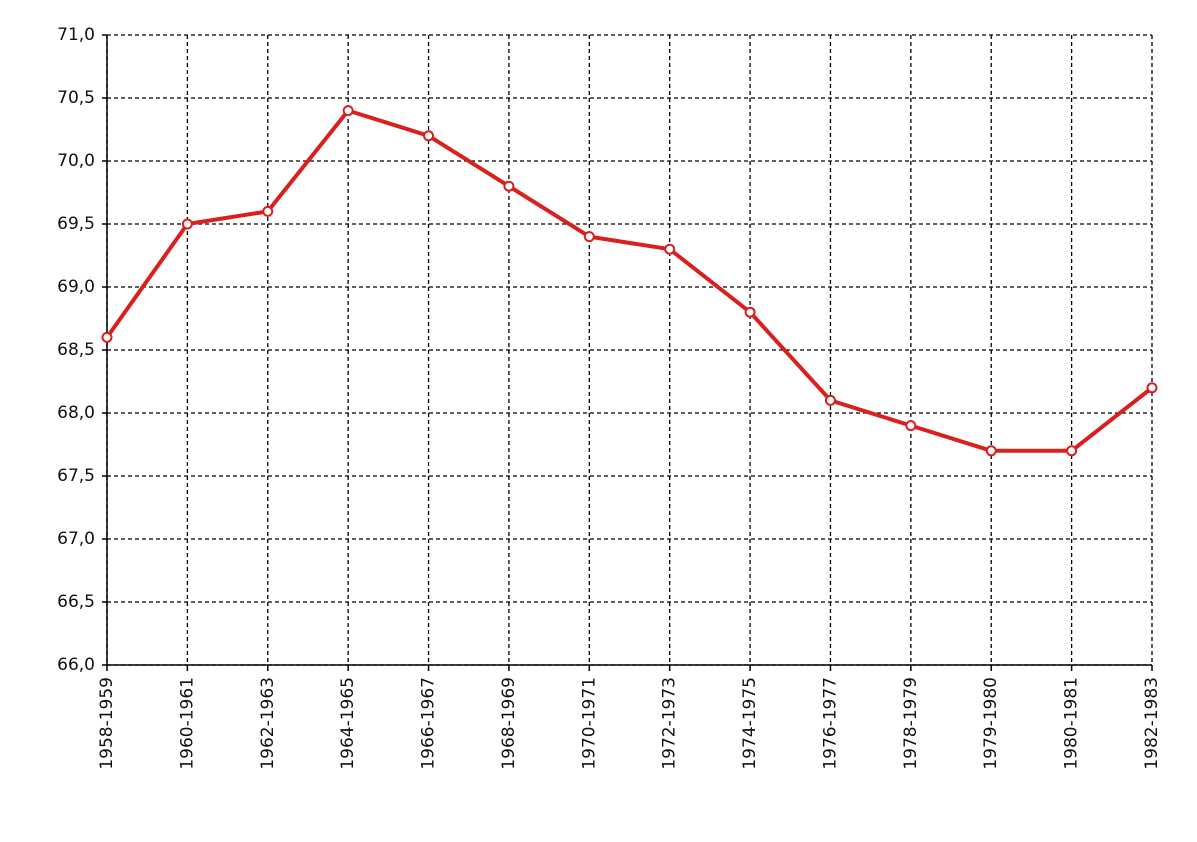 The image size is (1197, 842). I want to click on x-tick-label: 1972-1973, so click(670, 723).